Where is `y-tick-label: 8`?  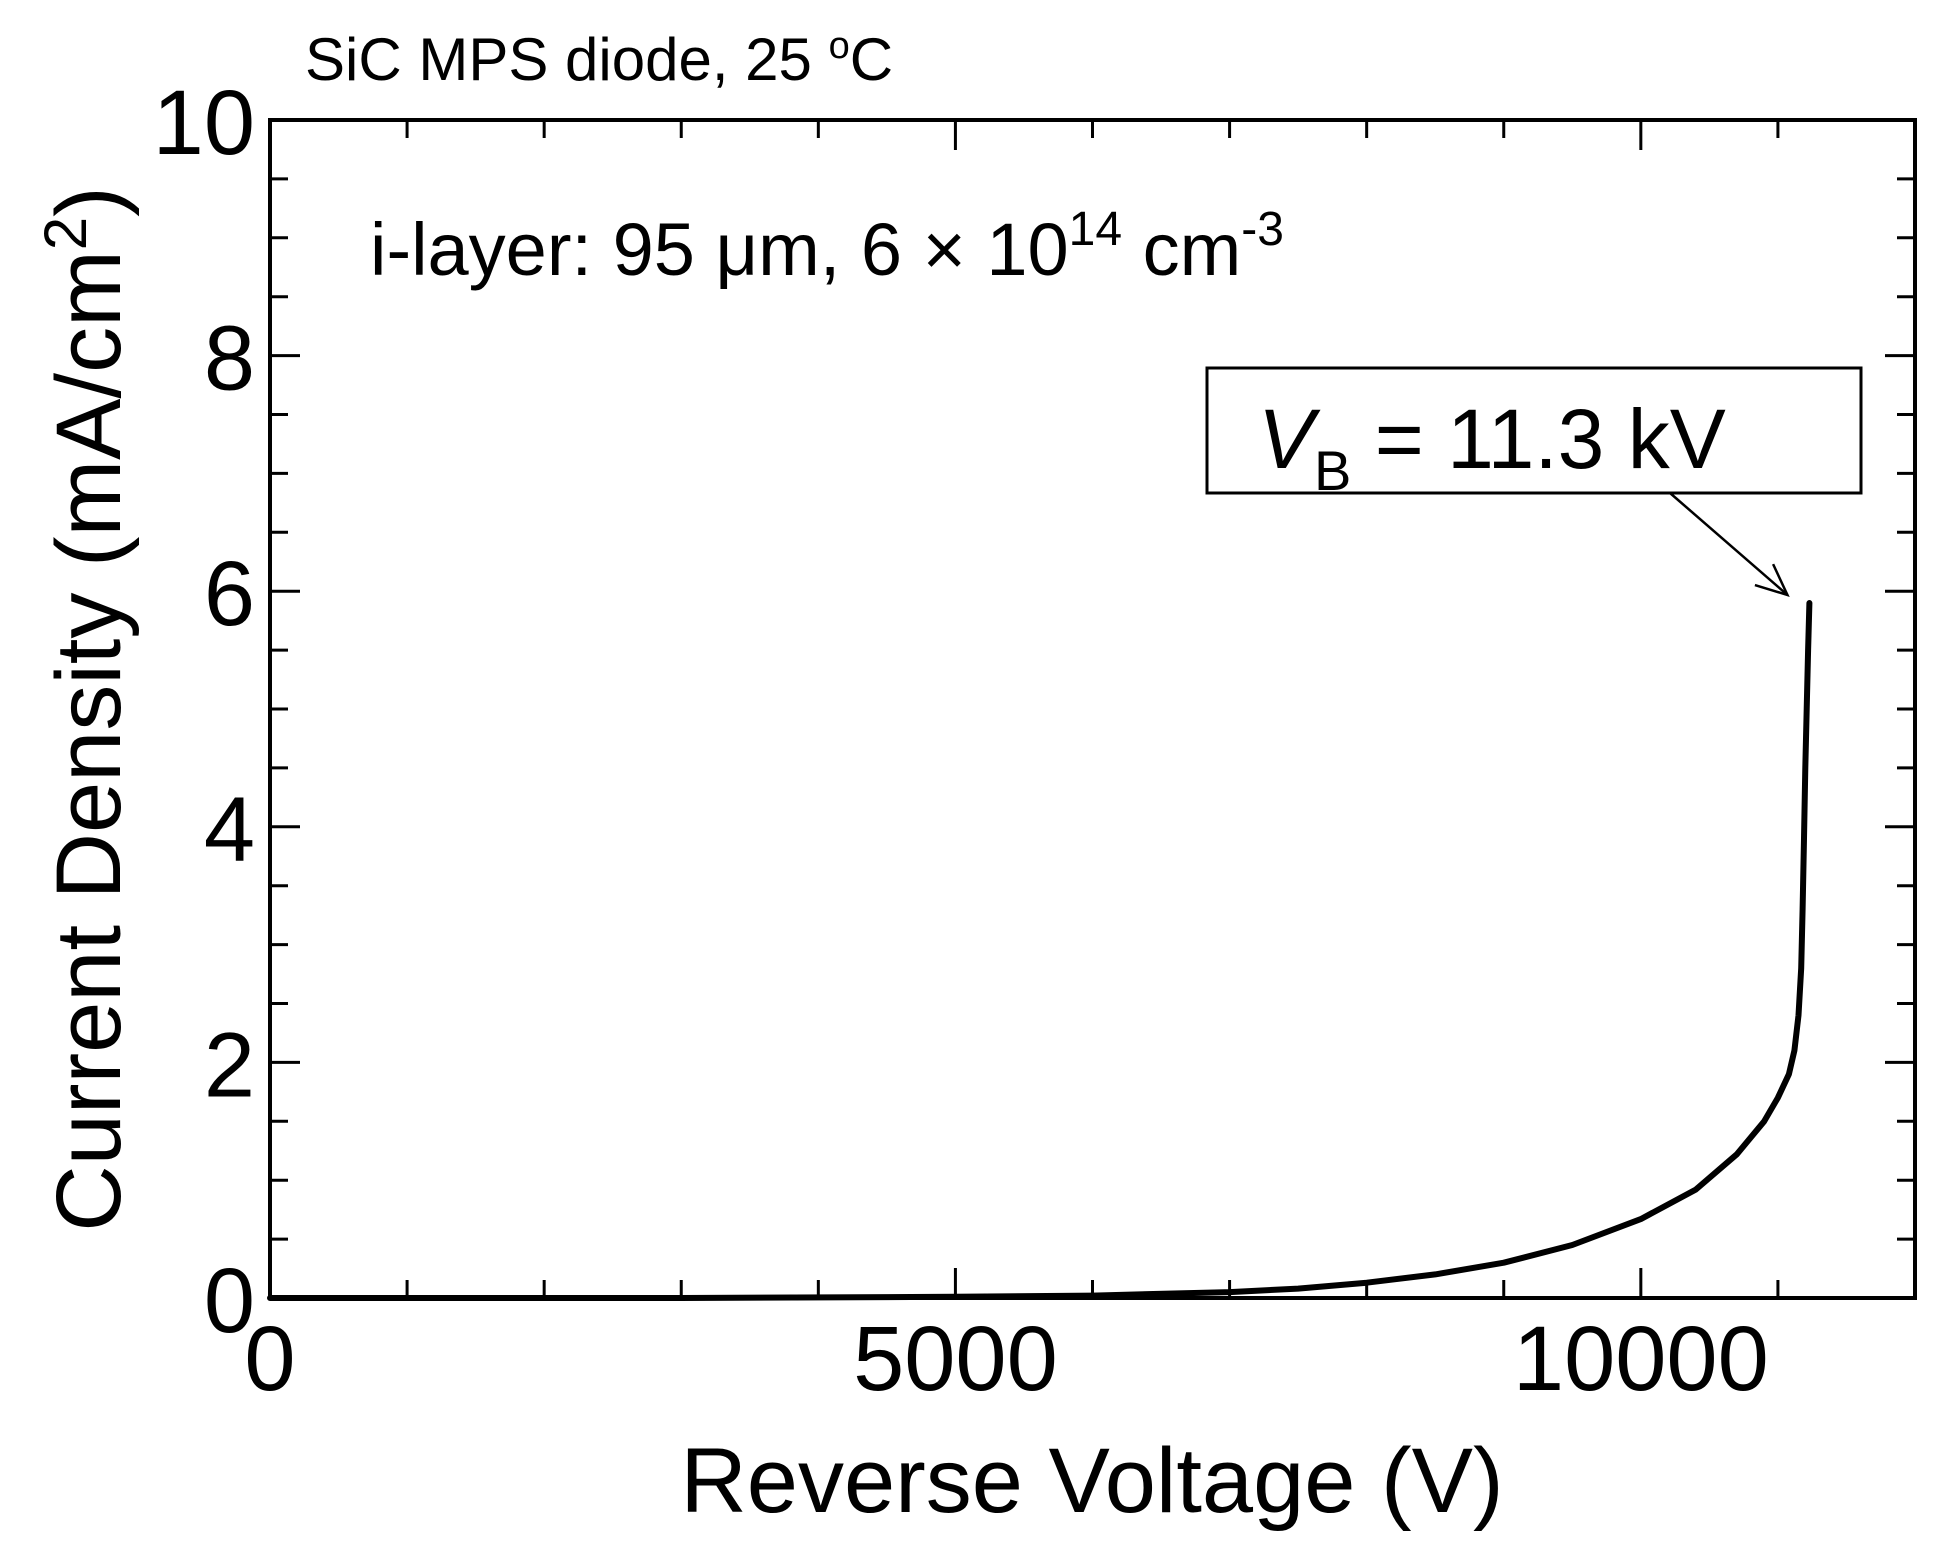
y-tick-label: 8 is located at coordinates (229, 359).